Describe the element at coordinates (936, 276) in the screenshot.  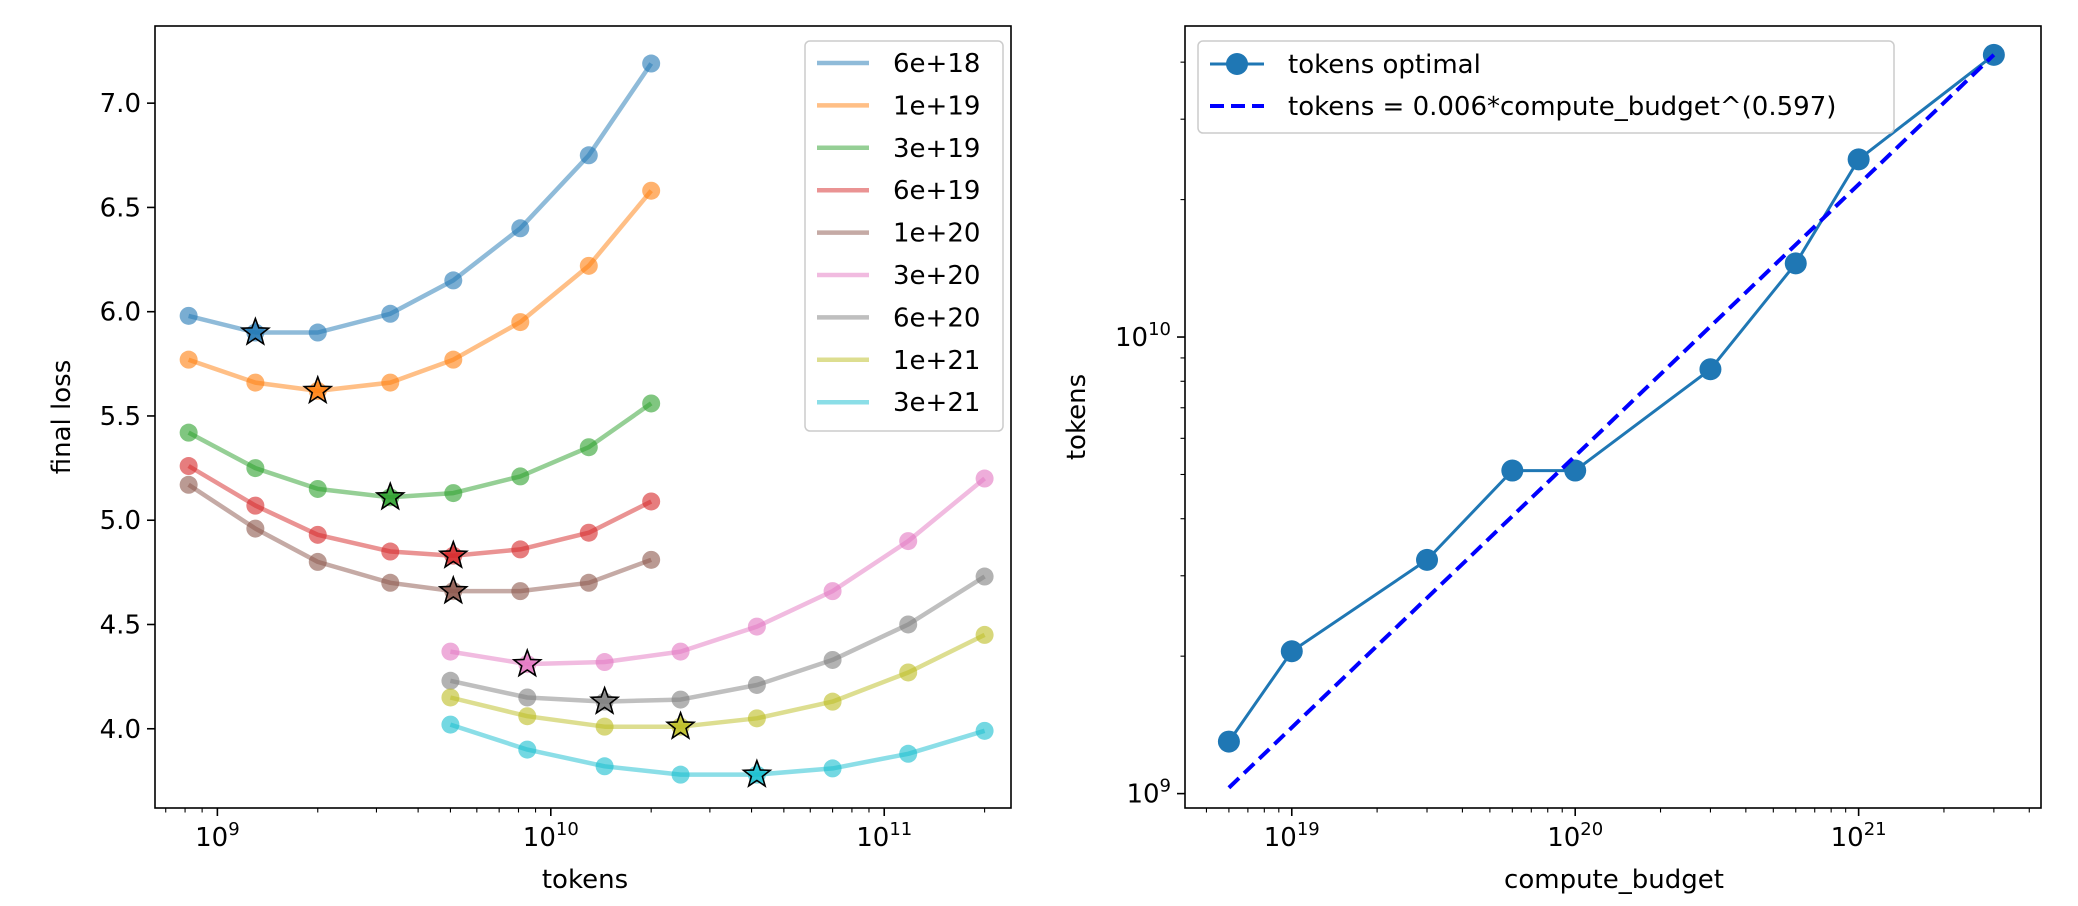
I see `legend-label: 3e+20` at that location.